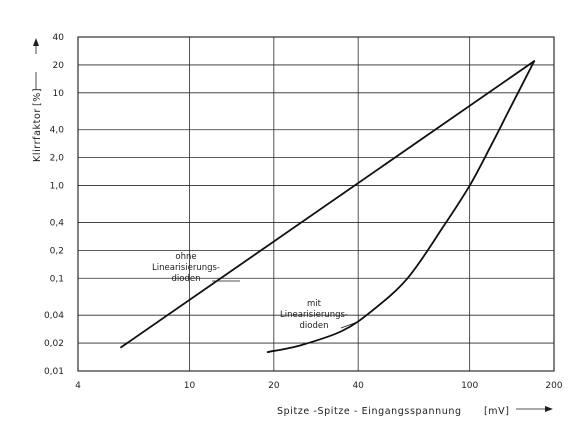  Describe the element at coordinates (54, 344) in the screenshot. I see `y-tick-label: 0,02` at that location.